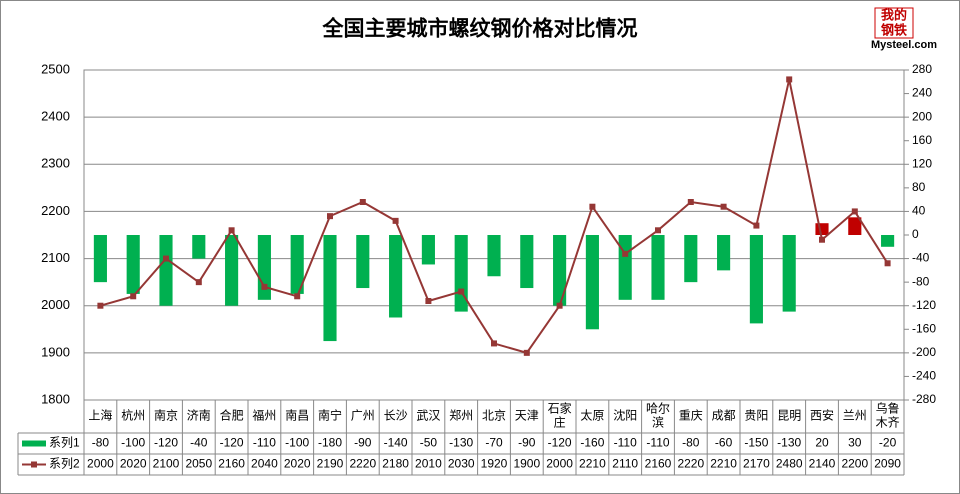 Image resolution: width=960 pixels, height=494 pixels. I want to click on table-value: 2030, so click(461, 464).